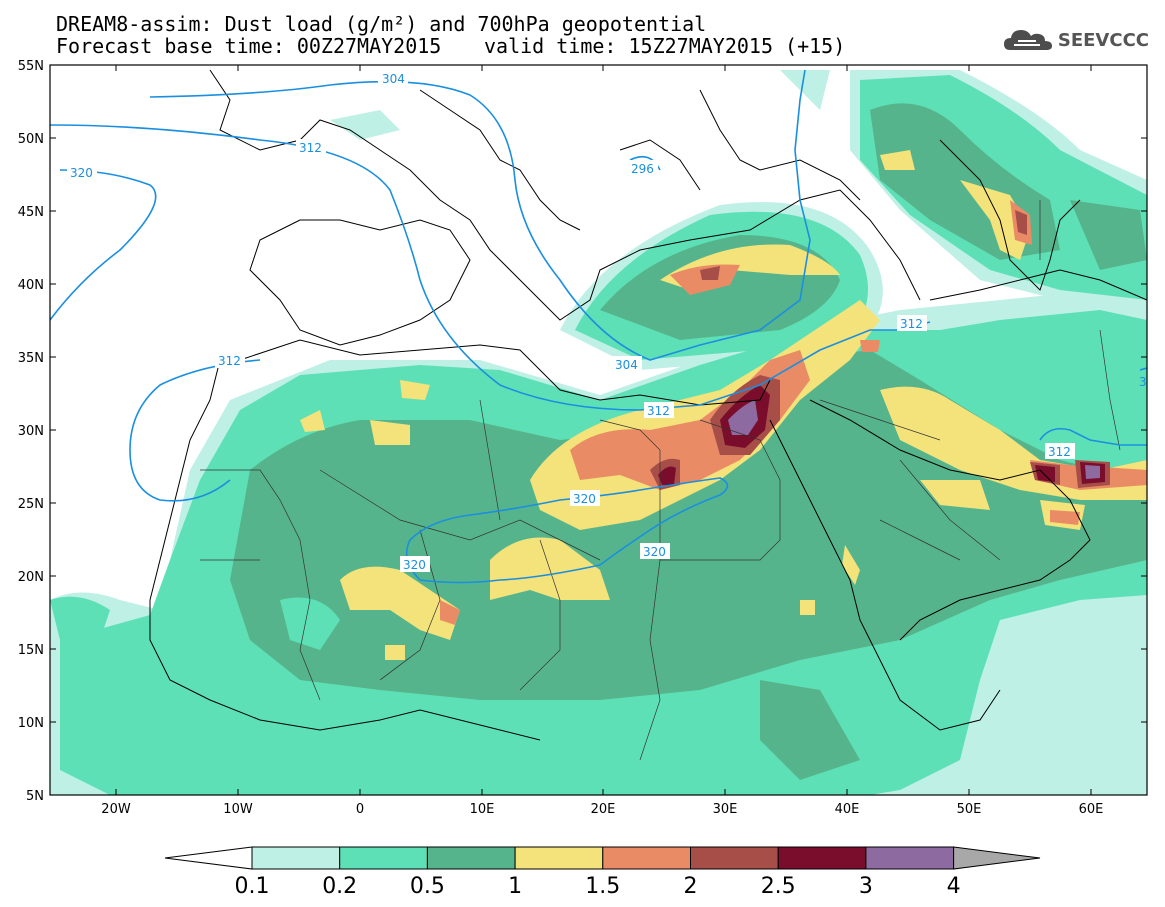  I want to click on contour-label-296: 296, so click(642, 169).